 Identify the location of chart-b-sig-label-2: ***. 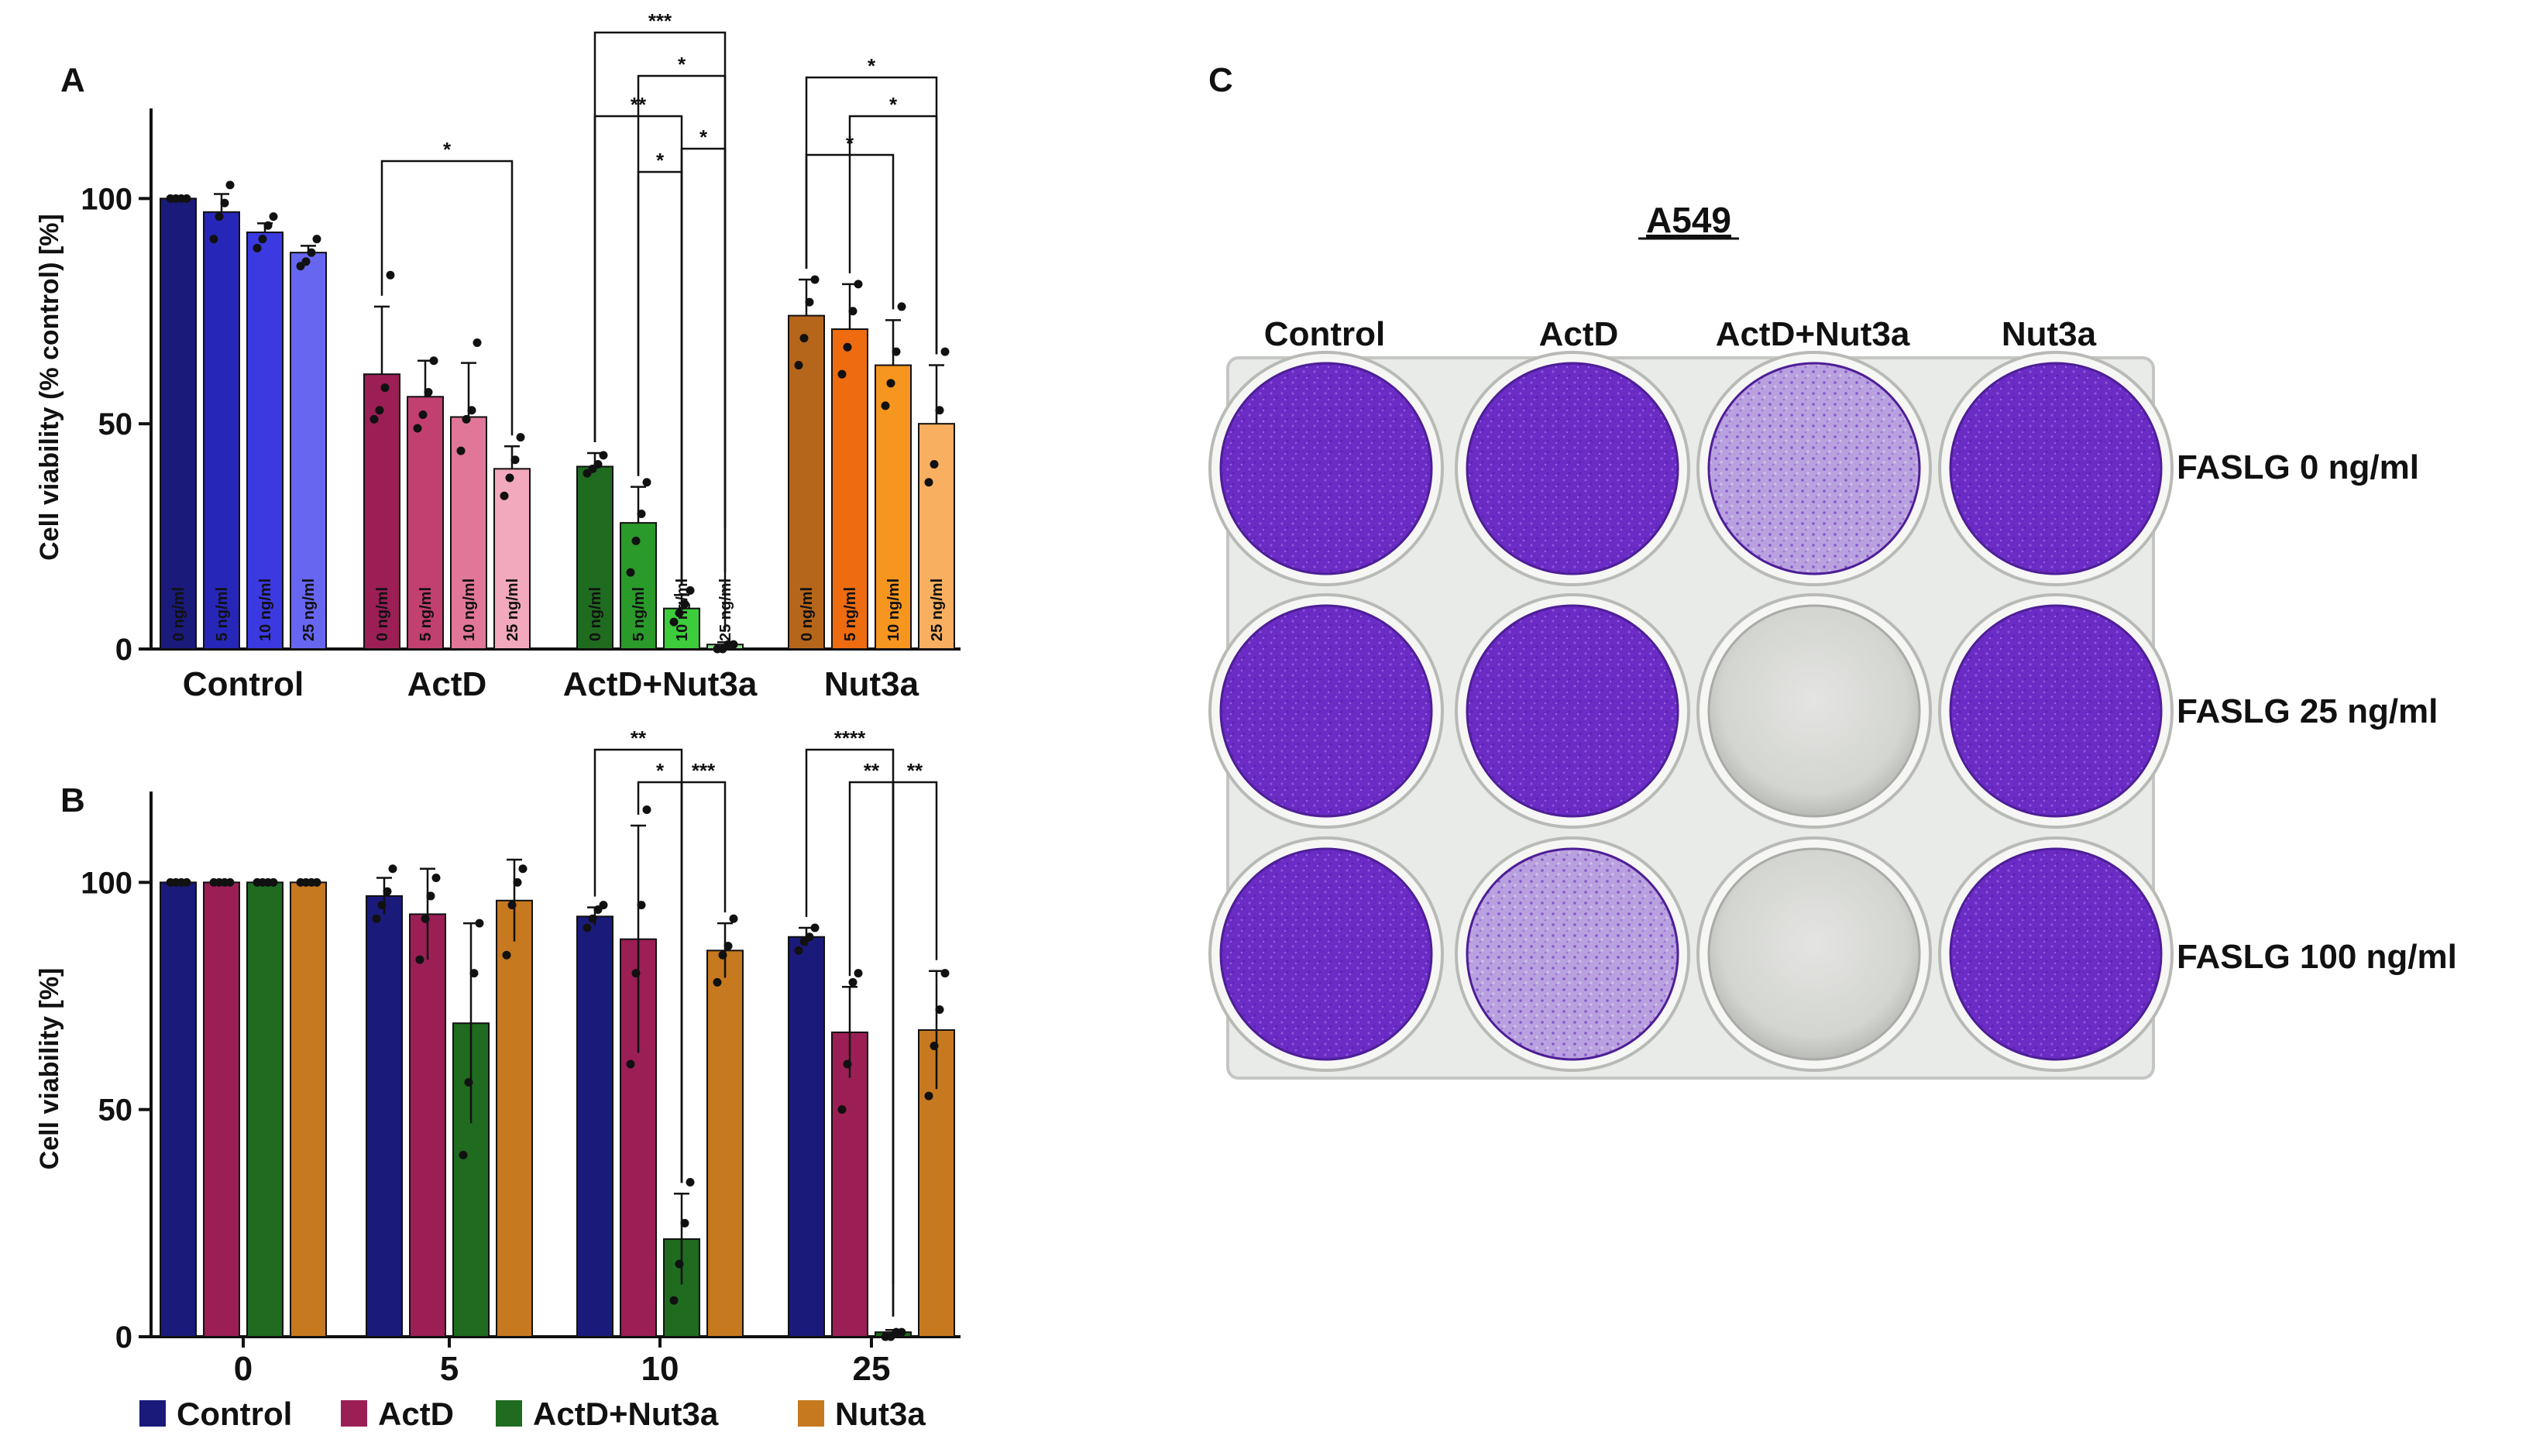
(704, 771).